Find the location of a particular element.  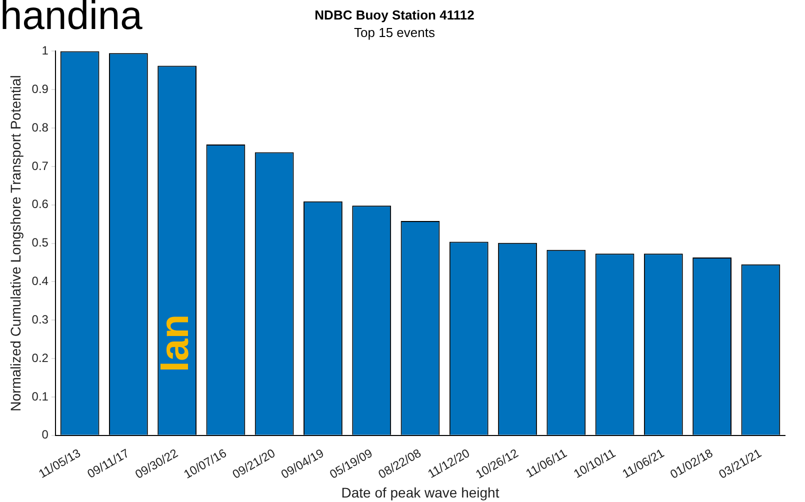

y-tick-label: 0.4 is located at coordinates (40, 281).